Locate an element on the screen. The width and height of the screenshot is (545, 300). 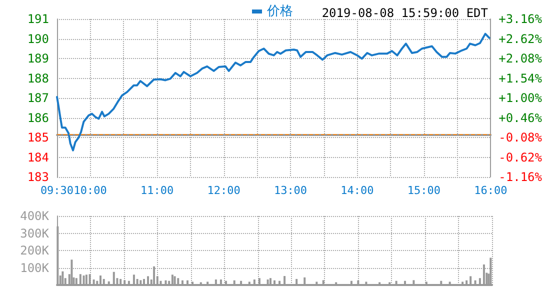
x-tick-label: 10:00 is located at coordinates (90, 190).